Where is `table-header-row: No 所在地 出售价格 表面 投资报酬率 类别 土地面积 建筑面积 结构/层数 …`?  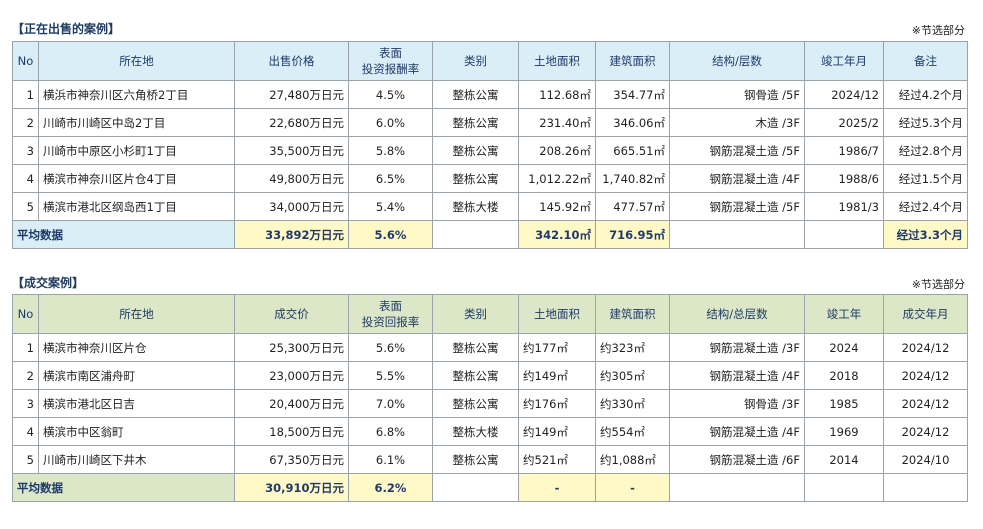
table-header-row: No 所在地 出售价格 表面 投资报酬率 类别 土地面积 建筑面积 结构/层数 … is located at coordinates (490, 61).